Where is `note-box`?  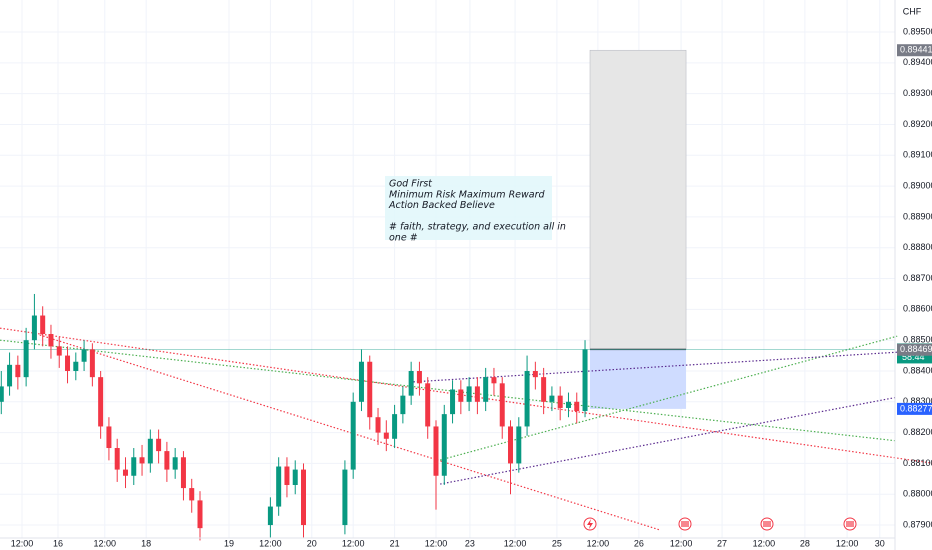
note-box is located at coordinates (468, 208).